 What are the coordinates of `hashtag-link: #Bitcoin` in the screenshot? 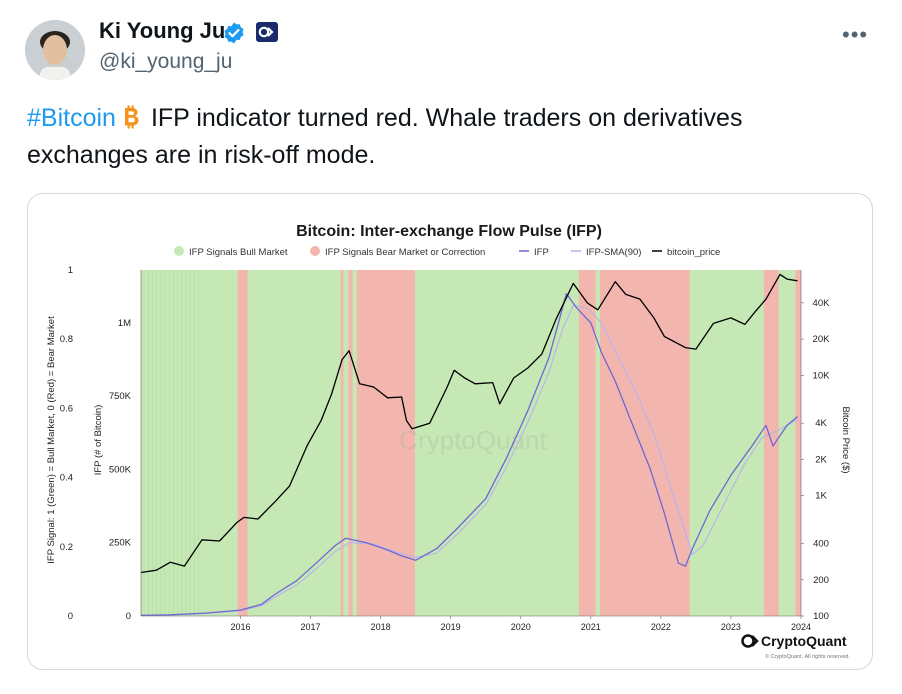 It's located at (71, 118).